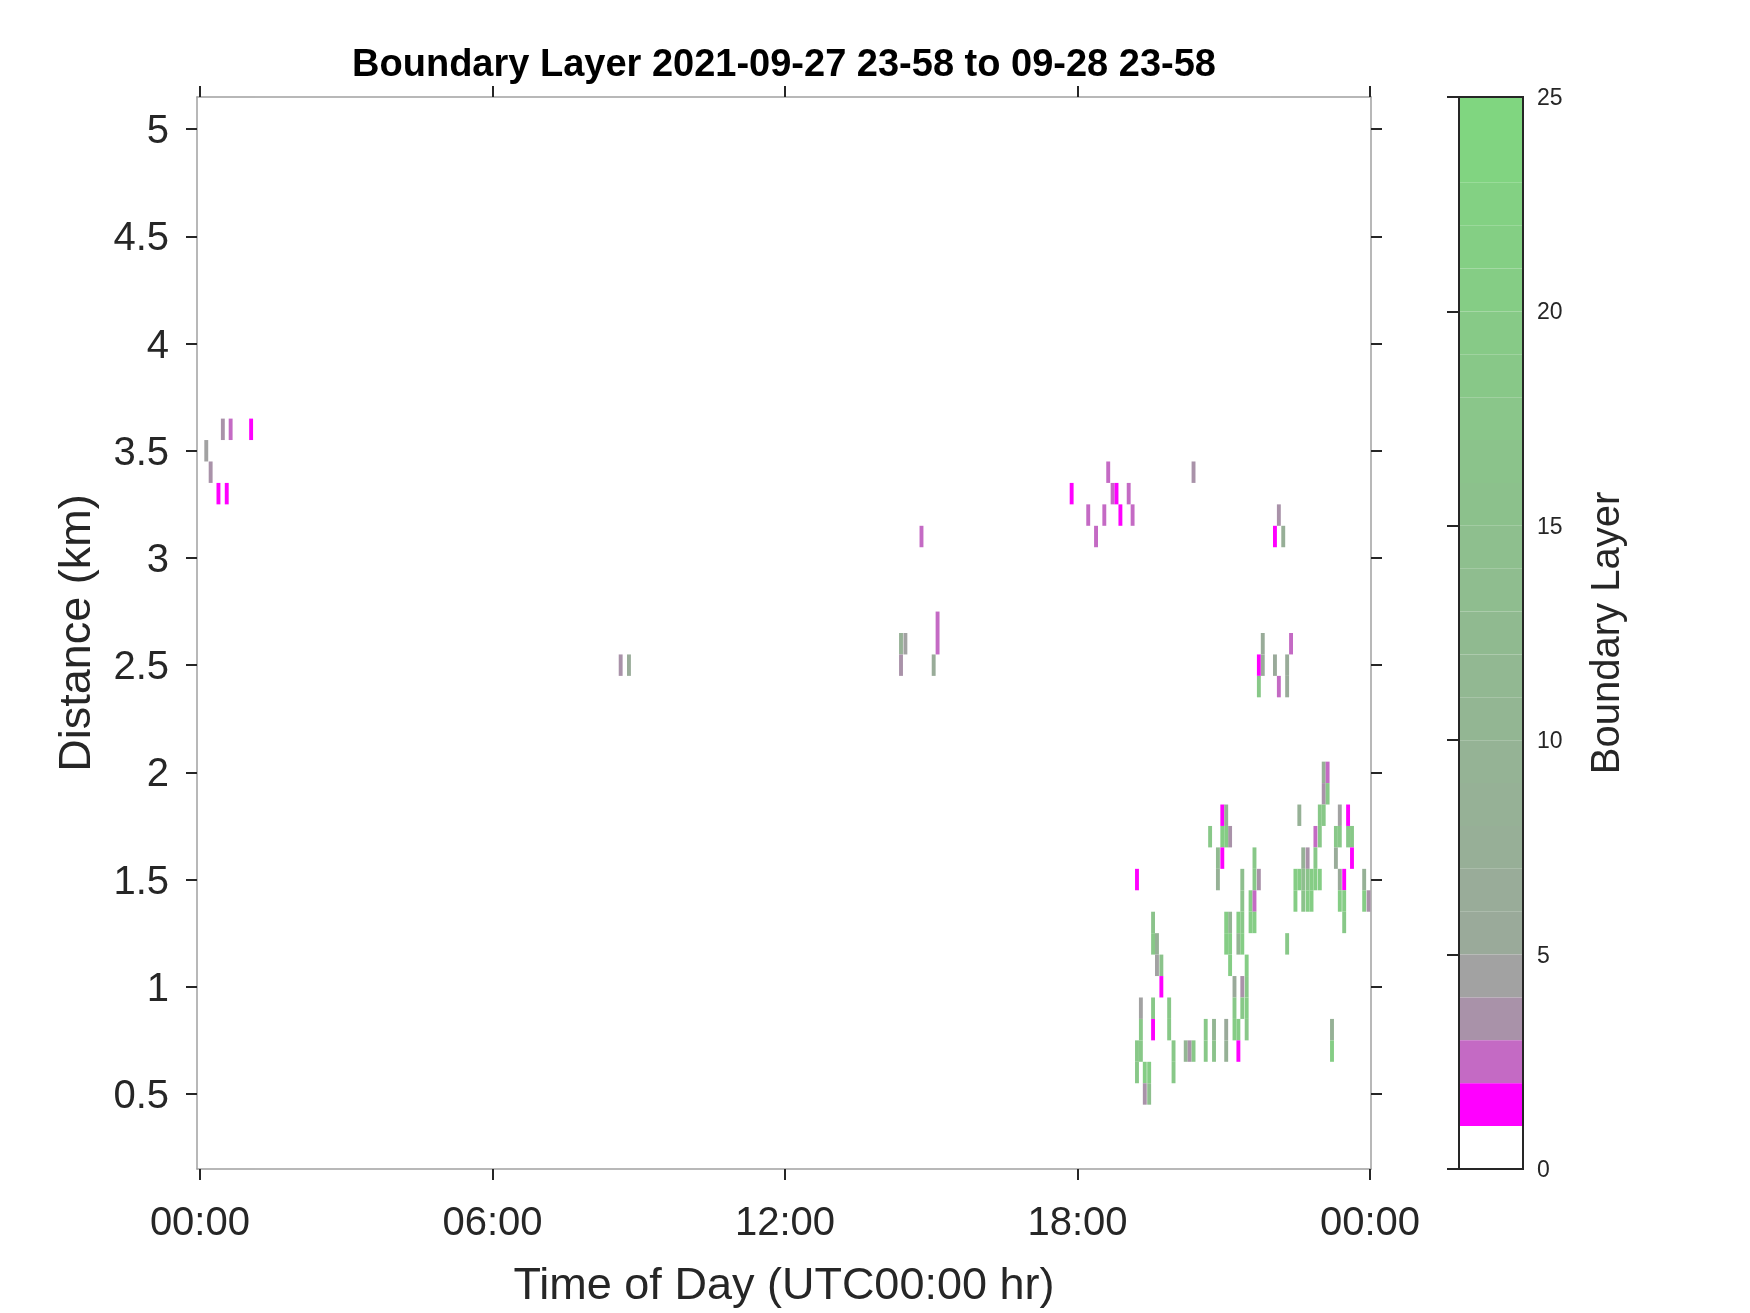 The image size is (1750, 1313). I want to click on color-bar-label: 20, so click(1550, 311).